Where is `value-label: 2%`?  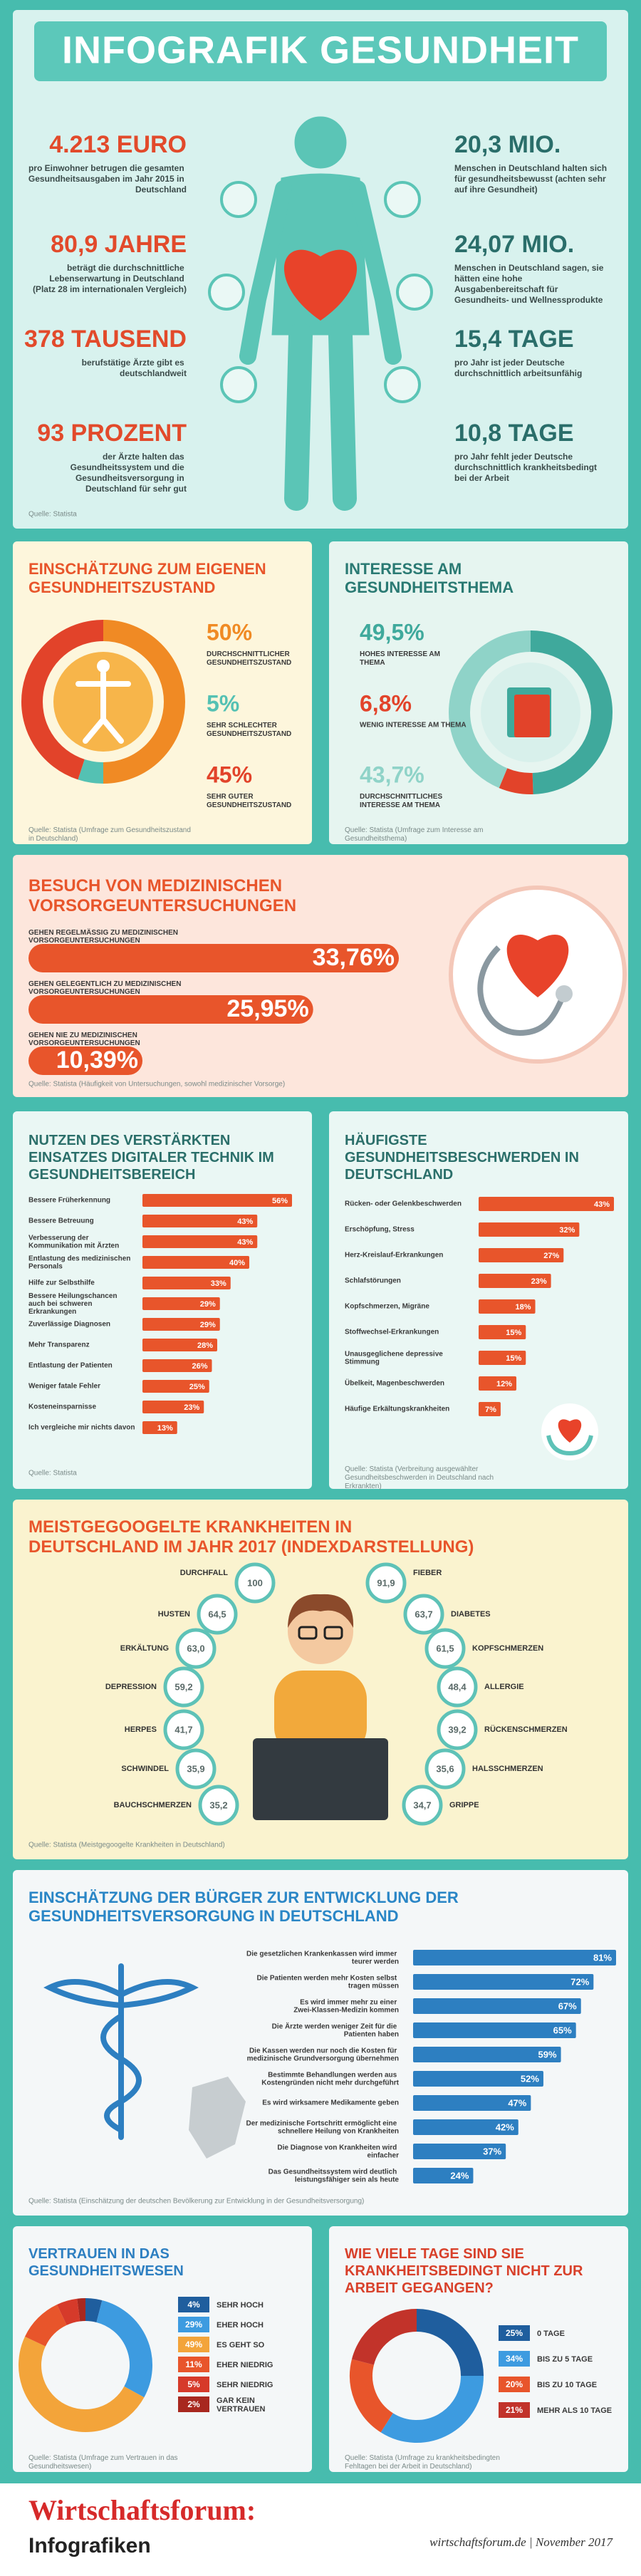
value-label: 2% is located at coordinates (193, 2404).